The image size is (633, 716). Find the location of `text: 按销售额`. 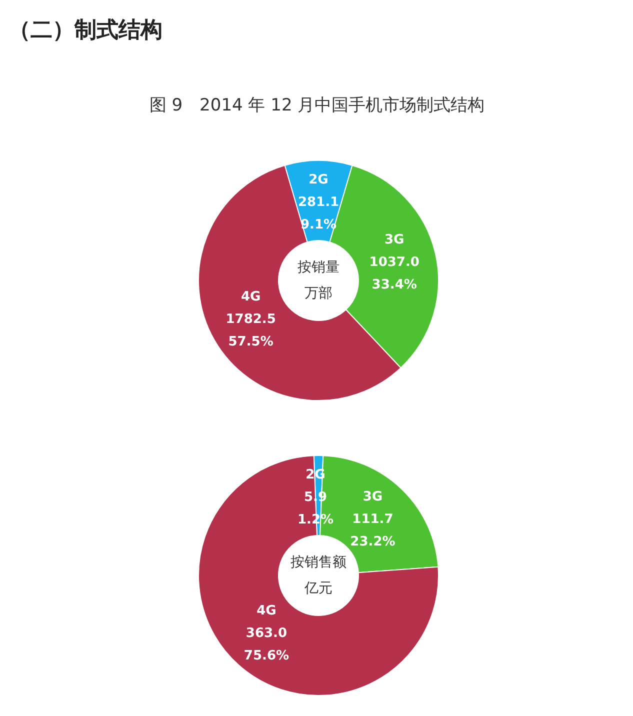

text: 按销售额 is located at coordinates (318, 562).